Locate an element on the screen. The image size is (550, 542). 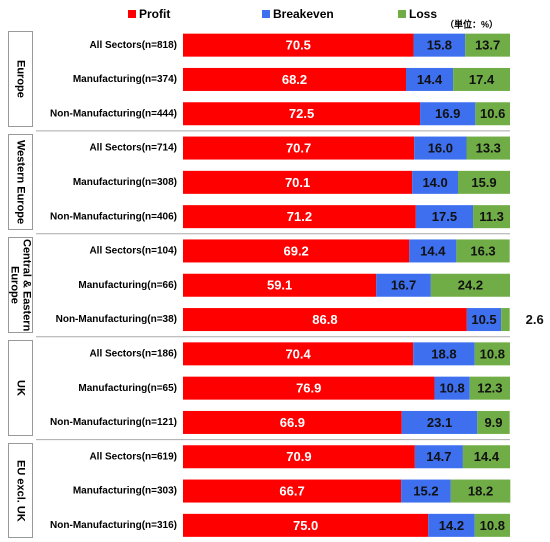
row-label: Manufacturing(n=303) is located at coordinates (125, 491).